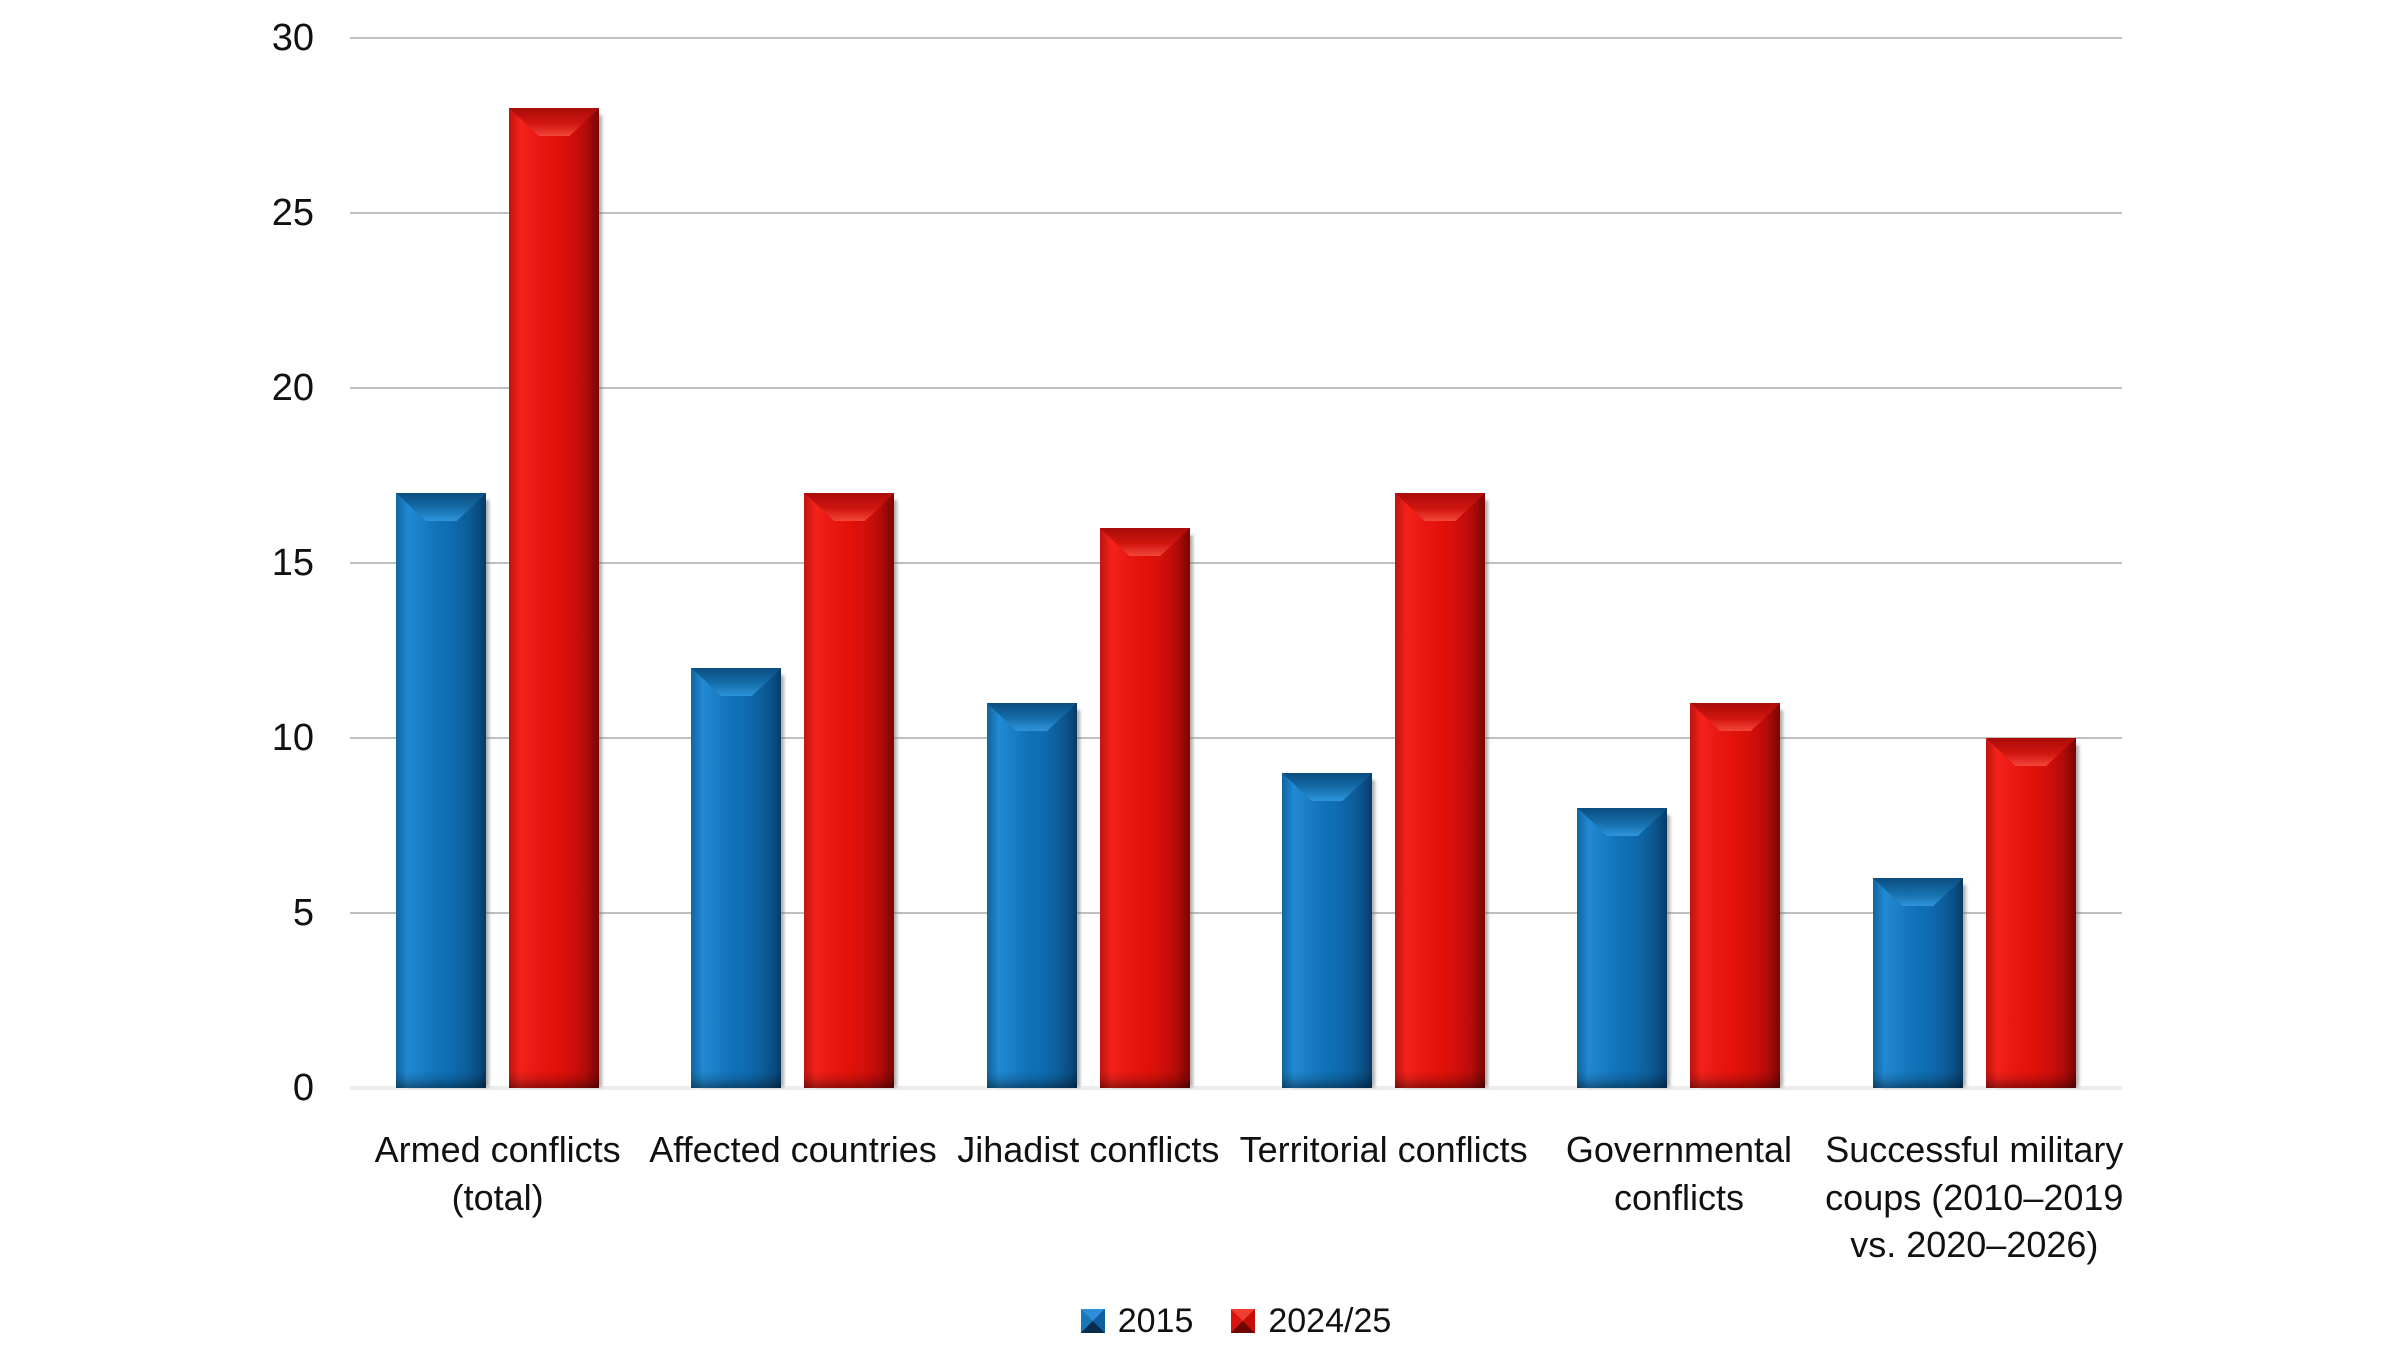 Image resolution: width=2400 pixels, height=1350 pixels. What do you see at coordinates (303, 1088) in the screenshot?
I see `y-tick-label-0: 0` at bounding box center [303, 1088].